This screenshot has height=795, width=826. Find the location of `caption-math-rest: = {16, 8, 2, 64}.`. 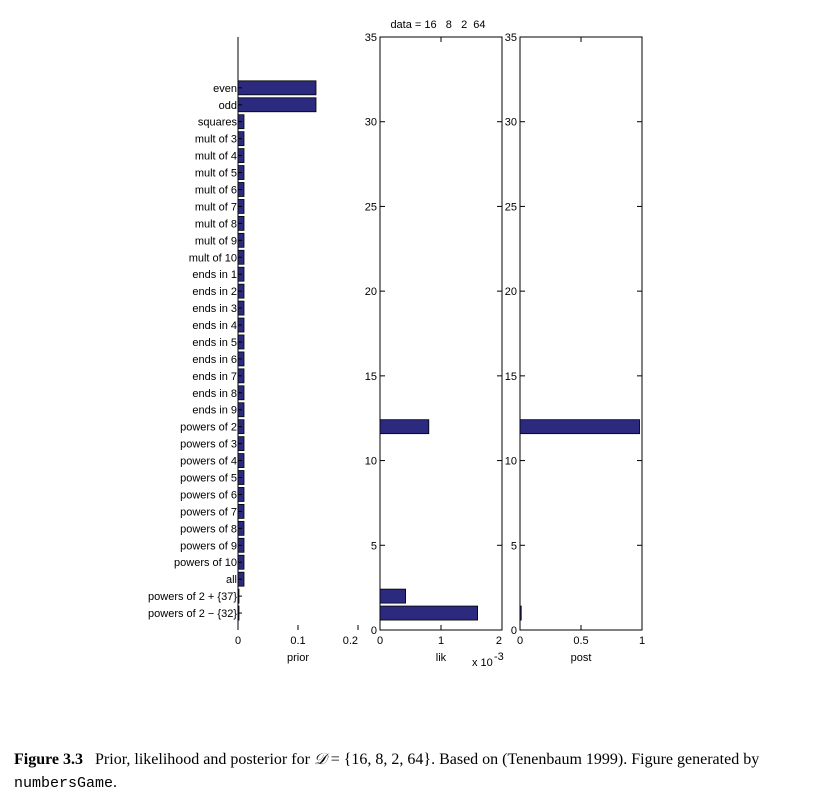

caption-math-rest: = {16, 8, 2, 64}. is located at coordinates (383, 759).